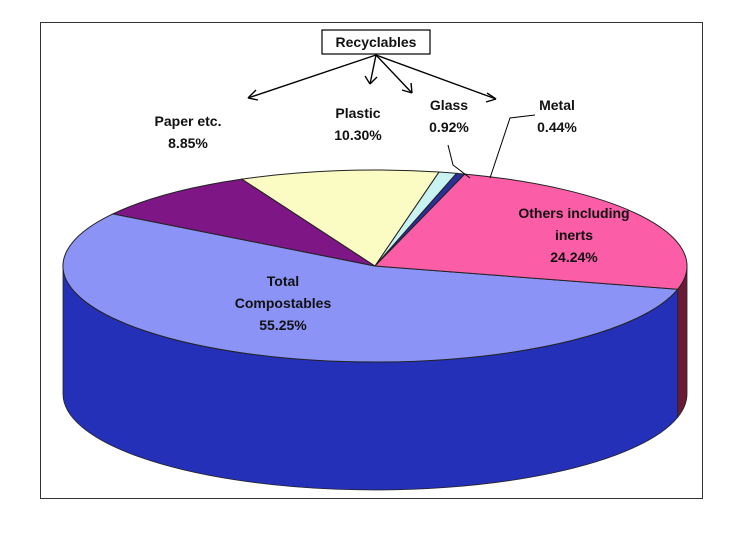 The image size is (737, 550). Describe the element at coordinates (407, 91) in the screenshot. I see `arrowhead-glass` at that location.